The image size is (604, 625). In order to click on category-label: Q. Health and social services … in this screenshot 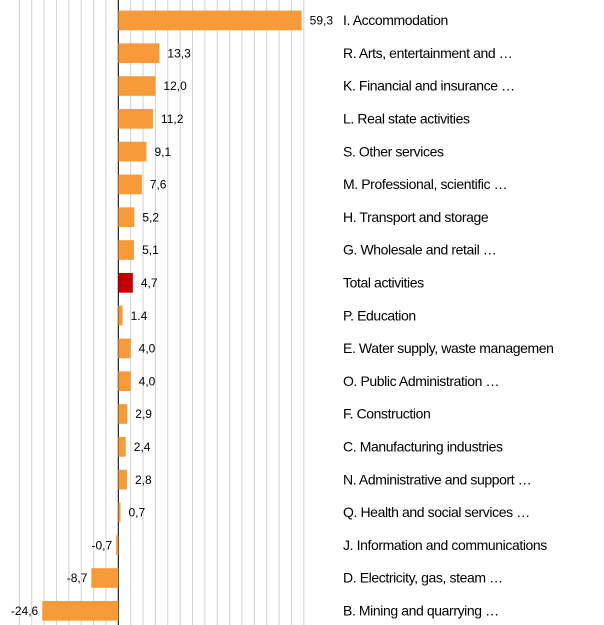, I will do `click(436, 512)`.